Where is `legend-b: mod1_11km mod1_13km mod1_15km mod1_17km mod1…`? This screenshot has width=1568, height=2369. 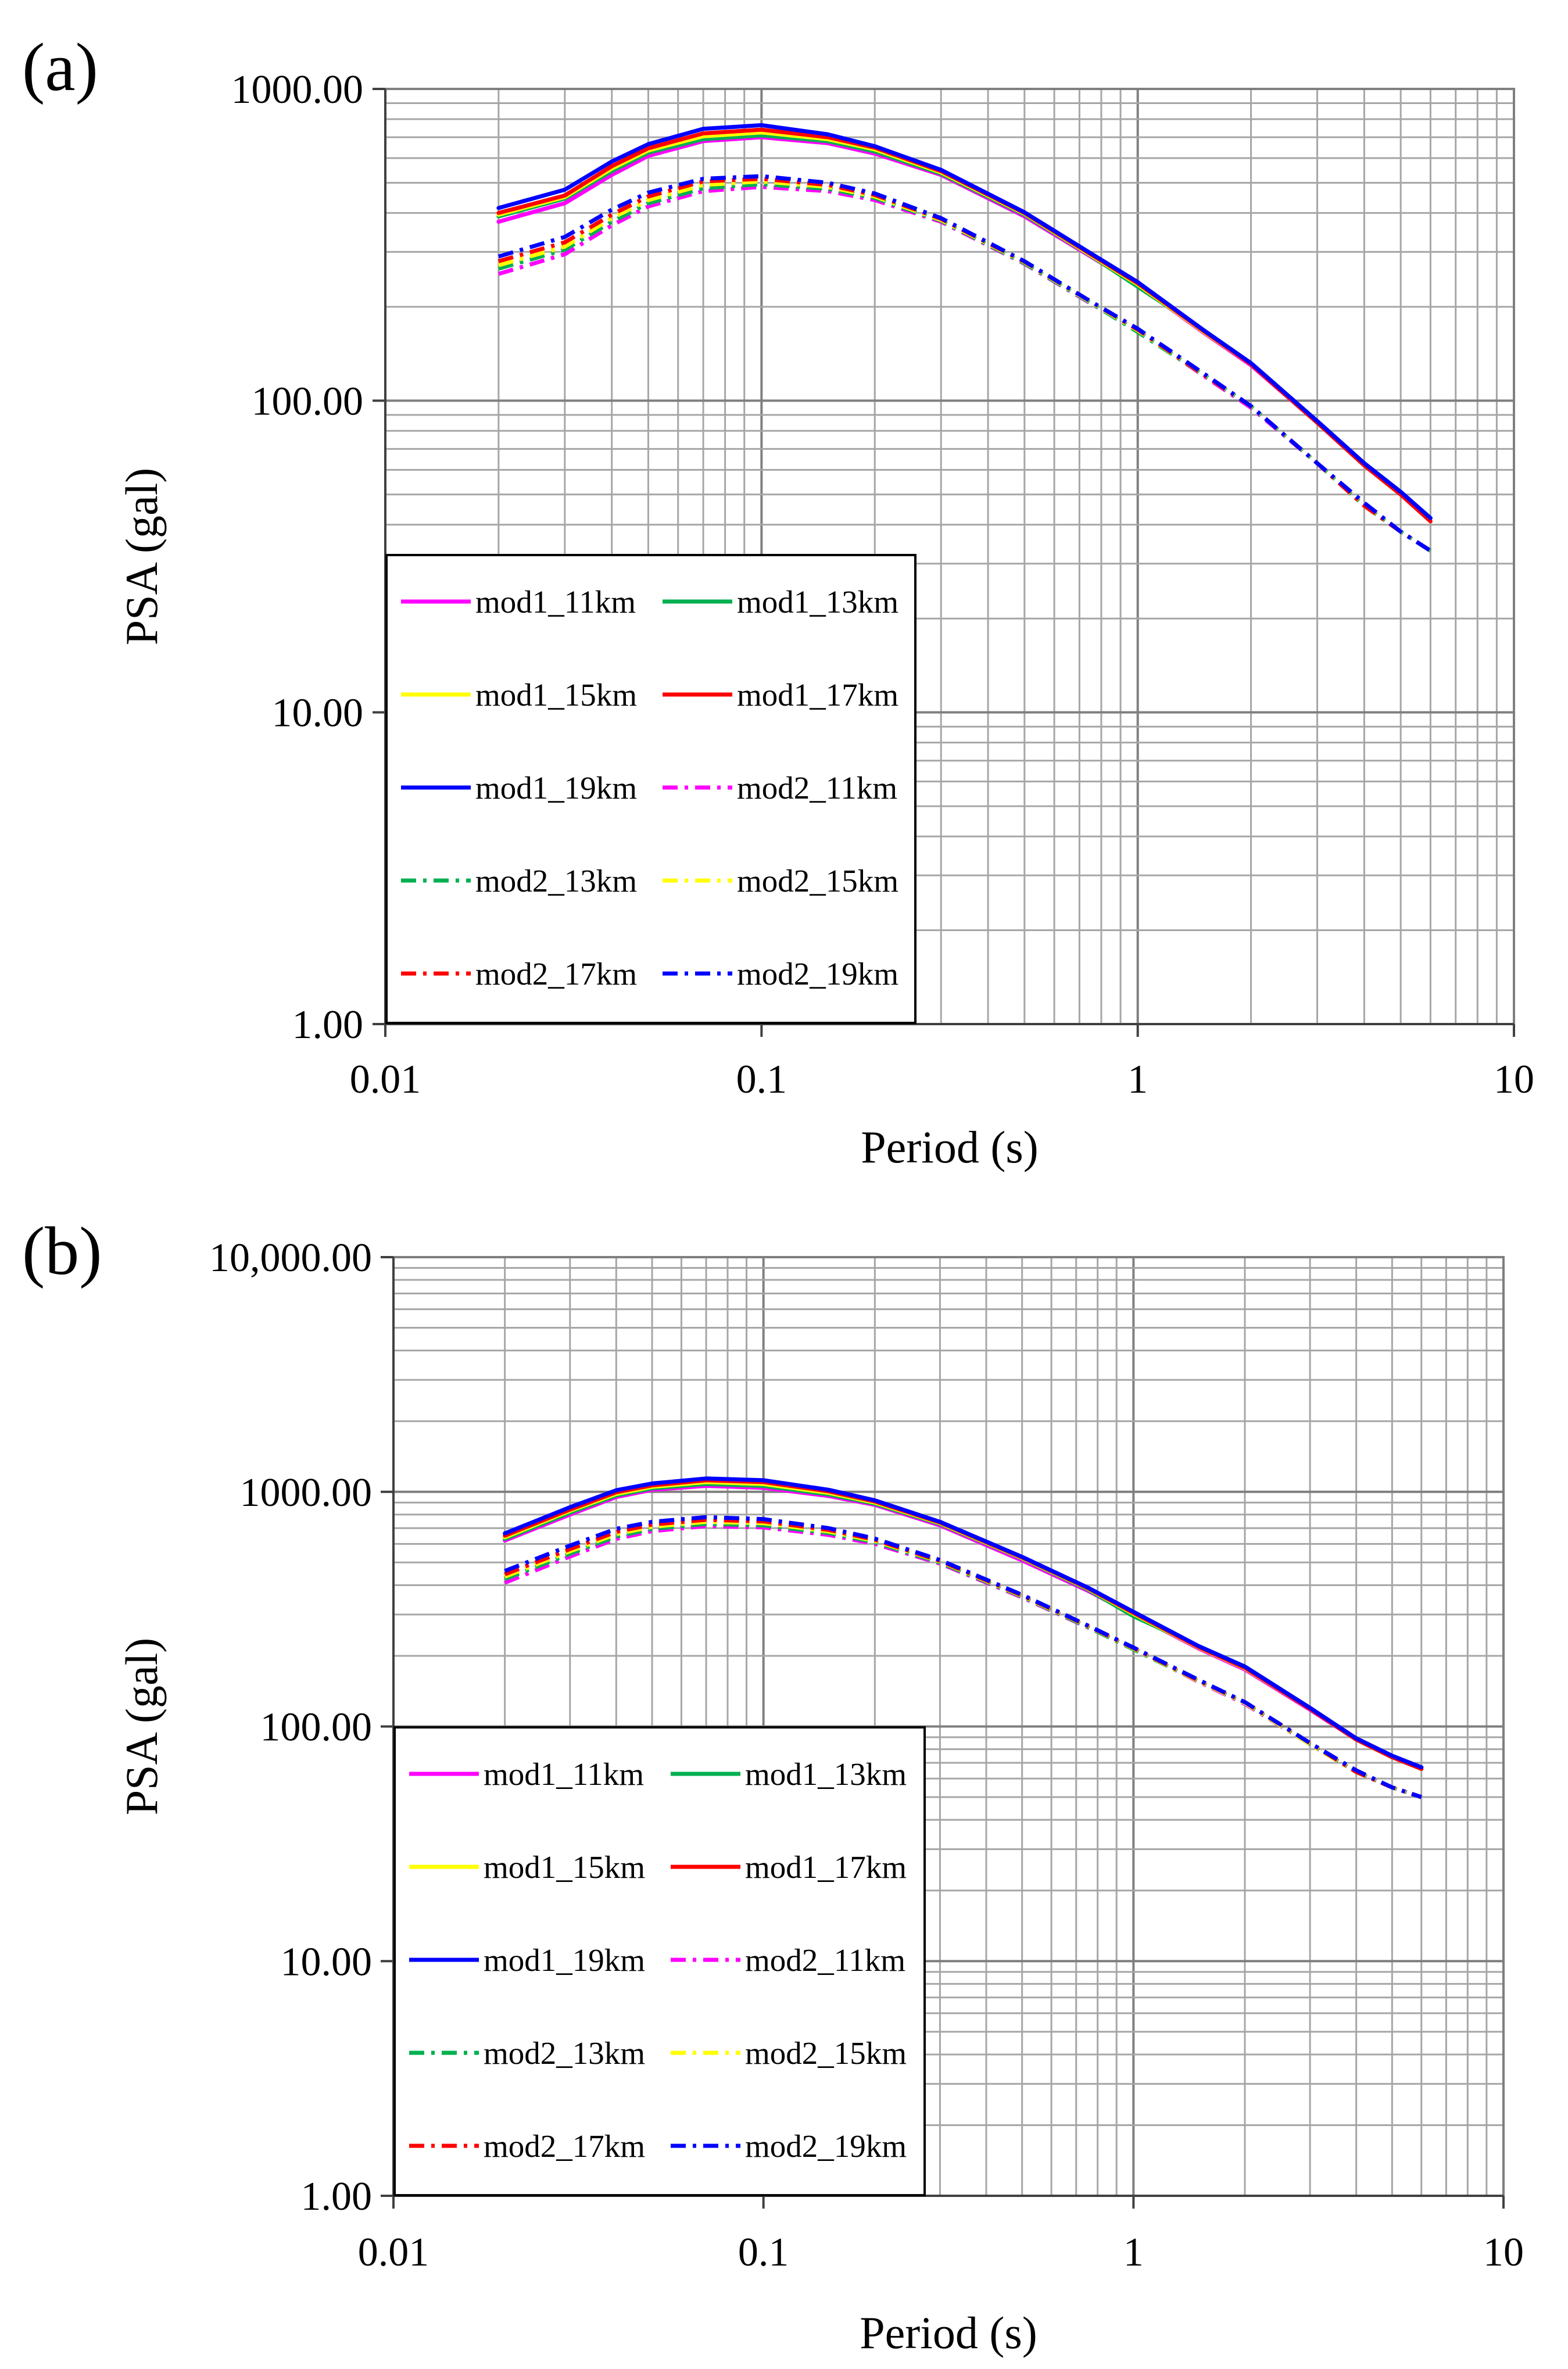
legend-b: mod1_11km mod1_13km mod1_15km mod1_17km mod1… is located at coordinates (659, 1961).